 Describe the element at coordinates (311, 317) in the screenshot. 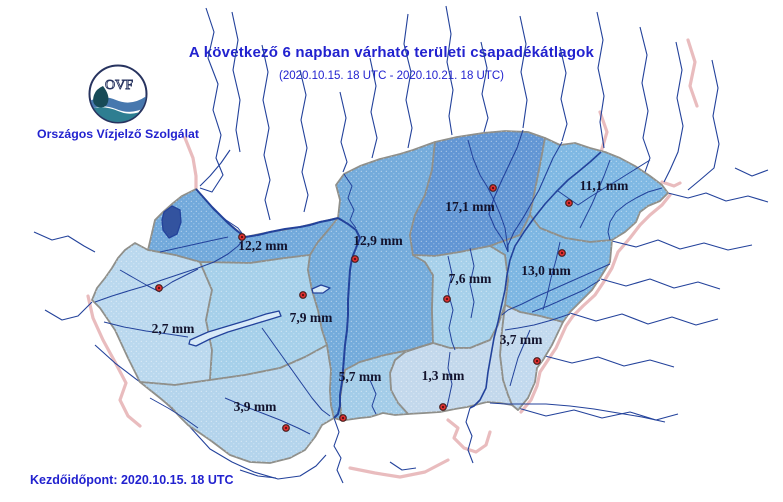

I see `precipitation-label: 7,9 mm` at that location.